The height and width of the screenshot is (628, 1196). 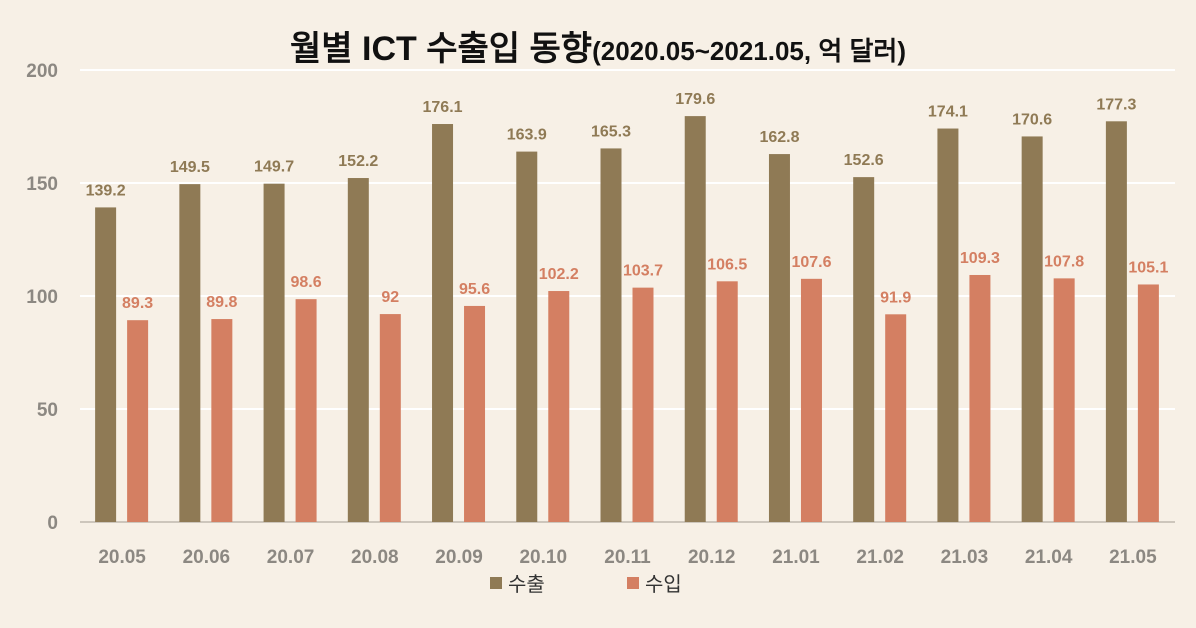 I want to click on x-tick-label: 20.10, so click(x=543, y=557).